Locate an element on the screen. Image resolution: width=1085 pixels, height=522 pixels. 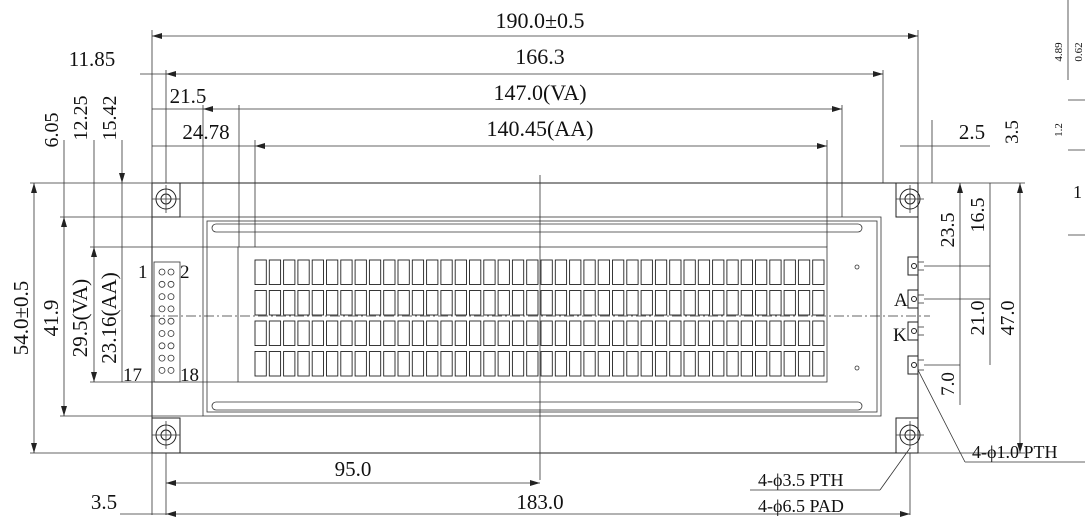
mounting-hole-bottom-right is located at coordinates (909, 435).